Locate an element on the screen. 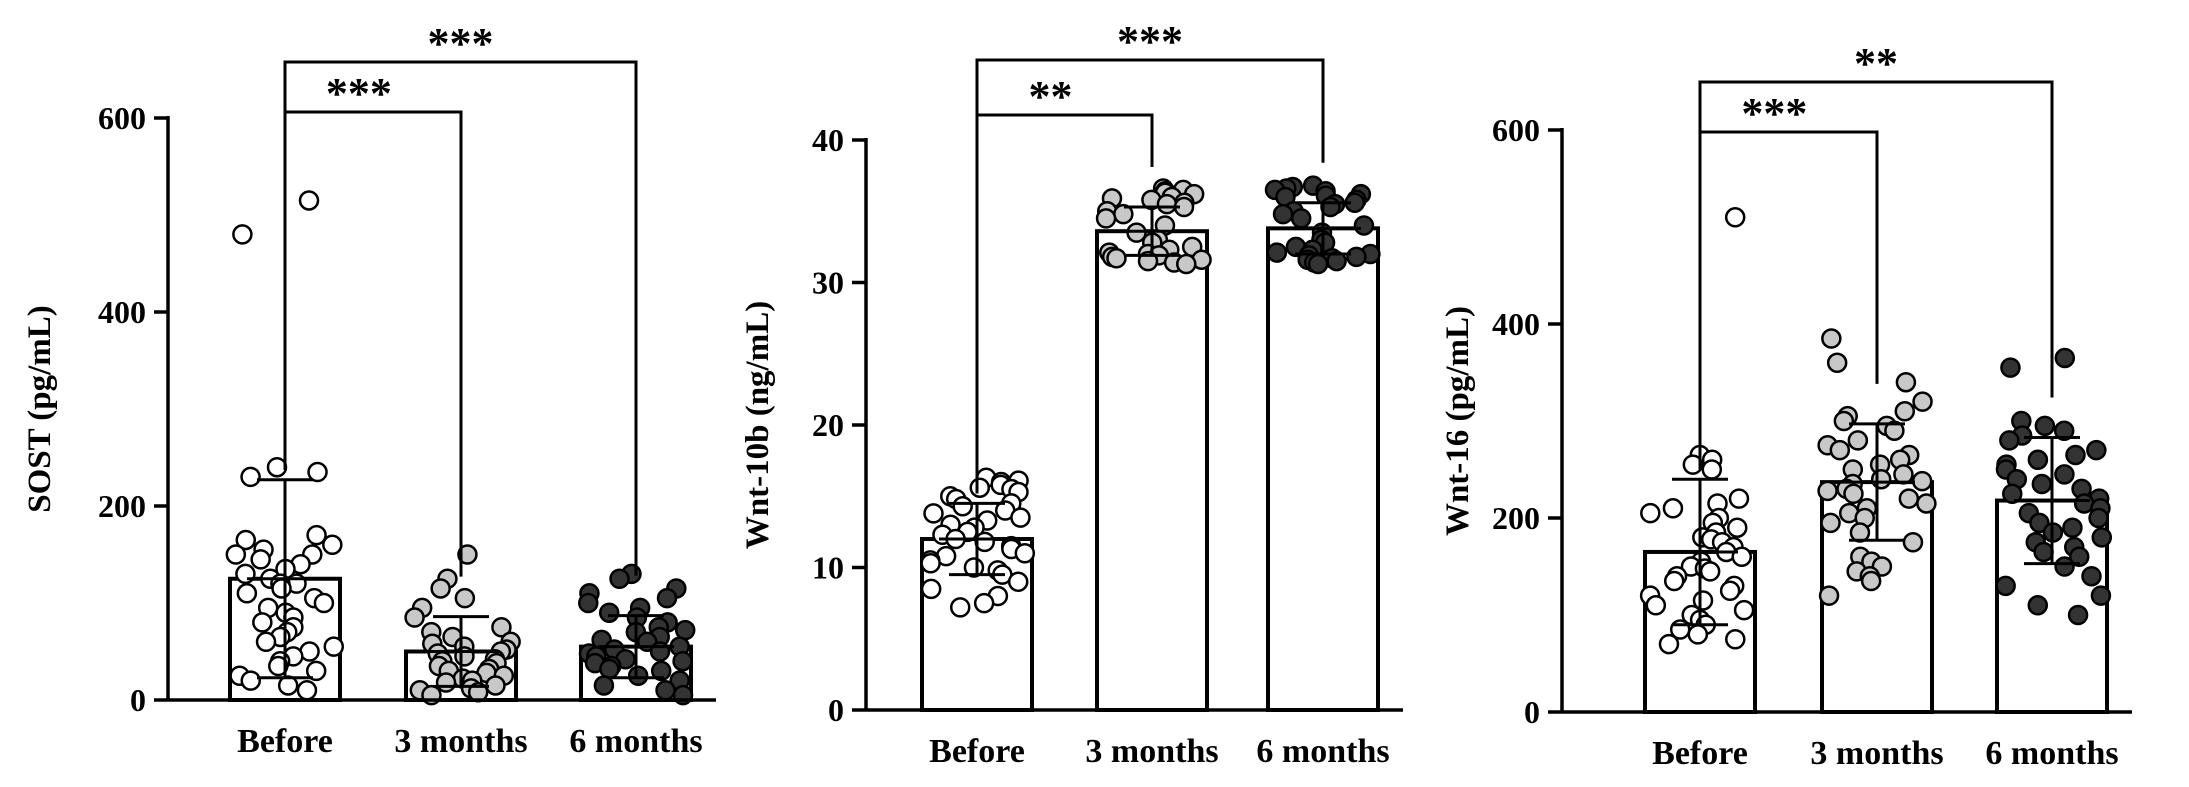 This screenshot has height=787, width=2189. y-tick-label: 20 is located at coordinates (828, 425).